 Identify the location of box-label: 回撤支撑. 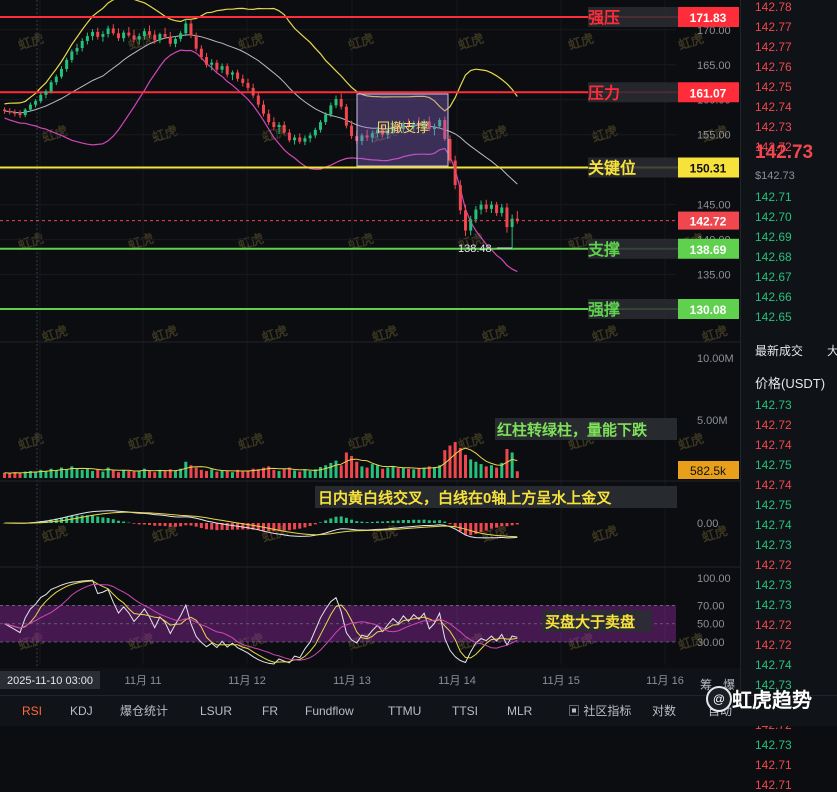
(403, 127).